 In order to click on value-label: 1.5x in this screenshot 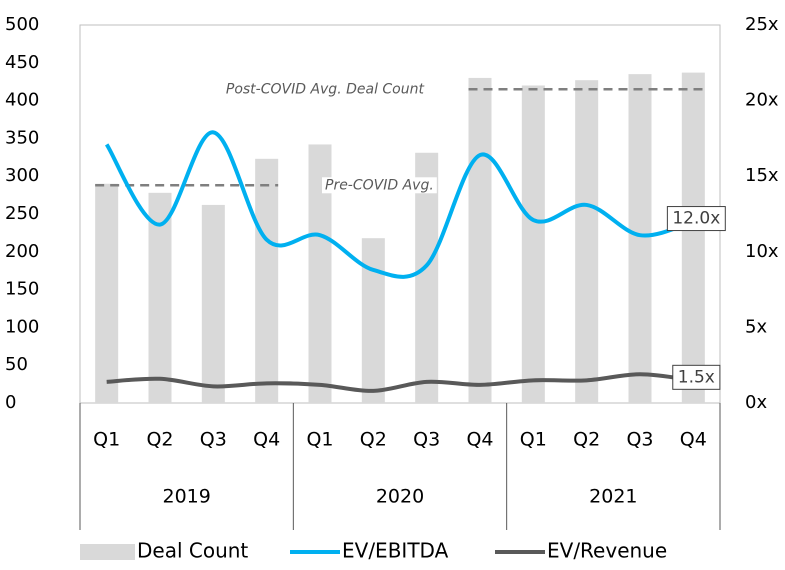, I will do `click(696, 377)`.